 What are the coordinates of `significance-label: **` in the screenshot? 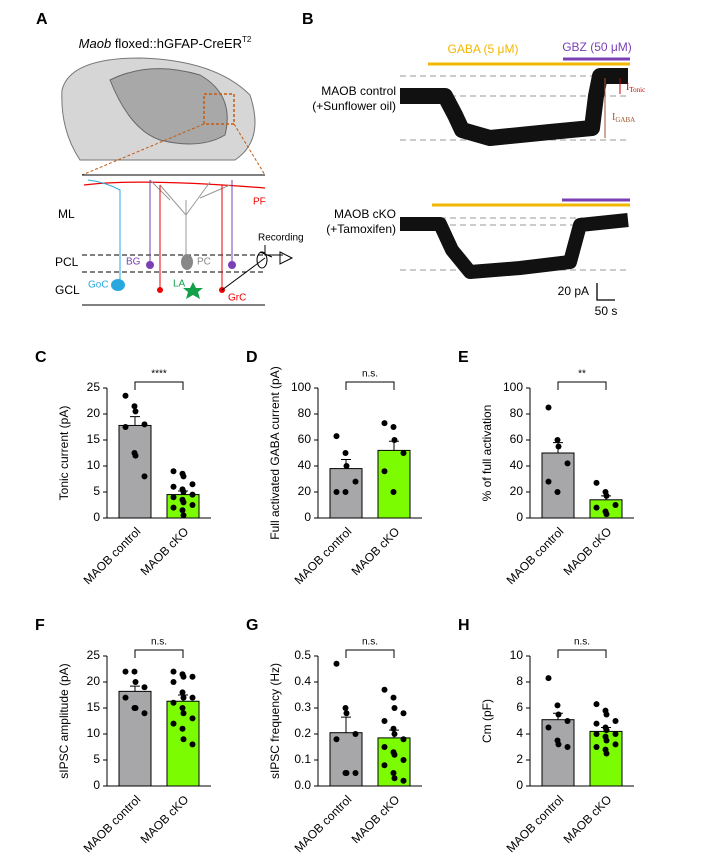 It's located at (582, 374).